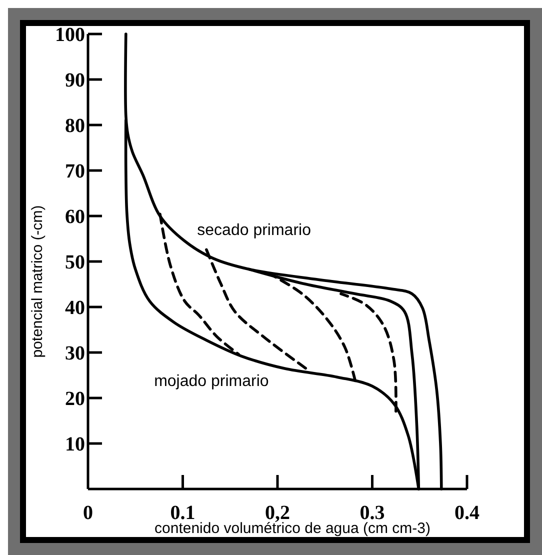 This screenshot has height=555, width=542. Describe the element at coordinates (183, 513) in the screenshot. I see `x-tick-label: 0.1` at that location.